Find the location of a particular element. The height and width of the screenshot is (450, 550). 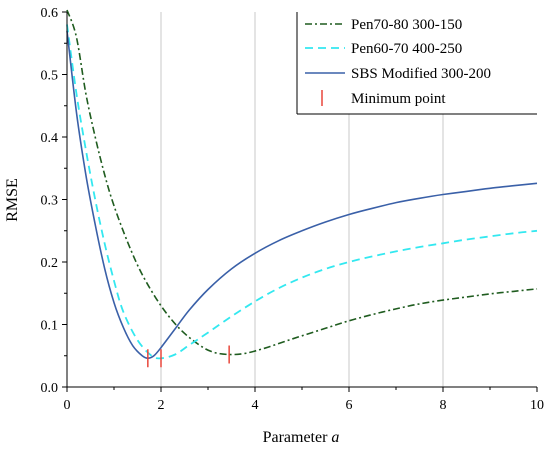

minimum-markers is located at coordinates (188, 356).